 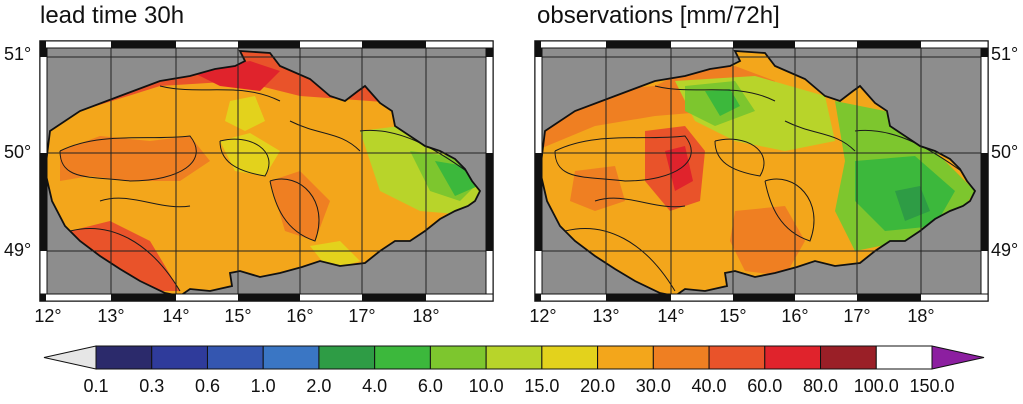 I want to click on colorbar-over-triangle, so click(x=958, y=357).